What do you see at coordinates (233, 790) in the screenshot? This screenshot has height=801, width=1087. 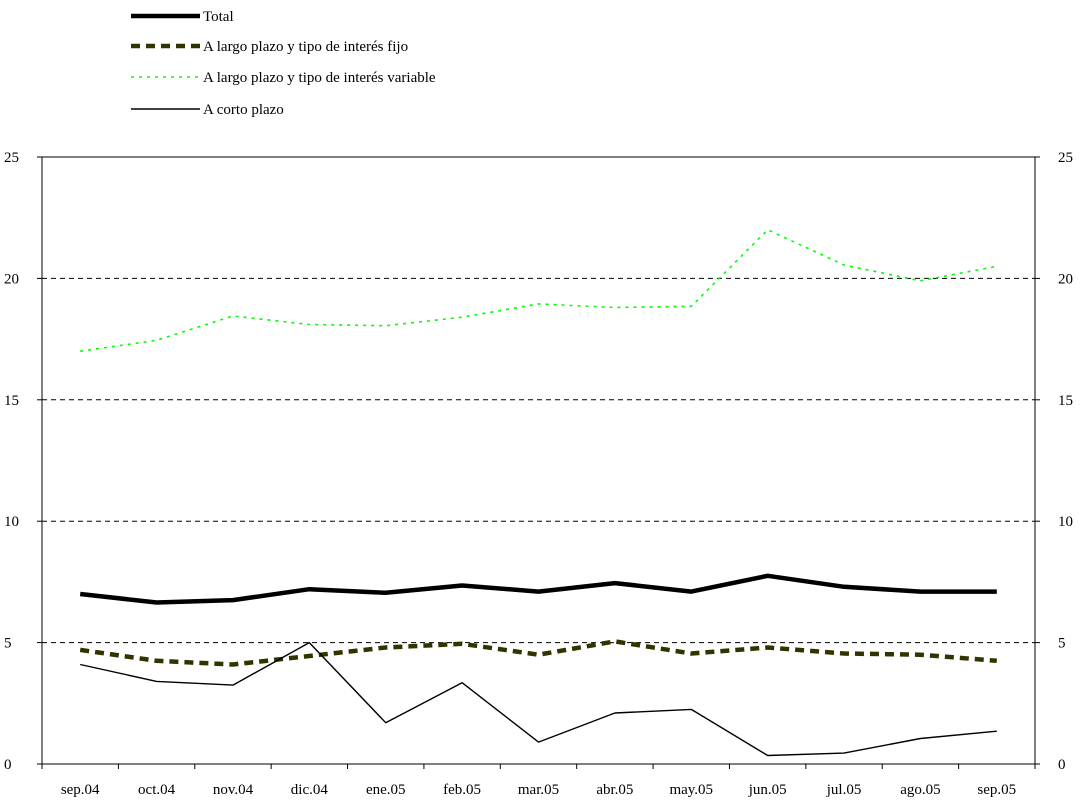 I see `x-tick-label: nov.04` at bounding box center [233, 790].